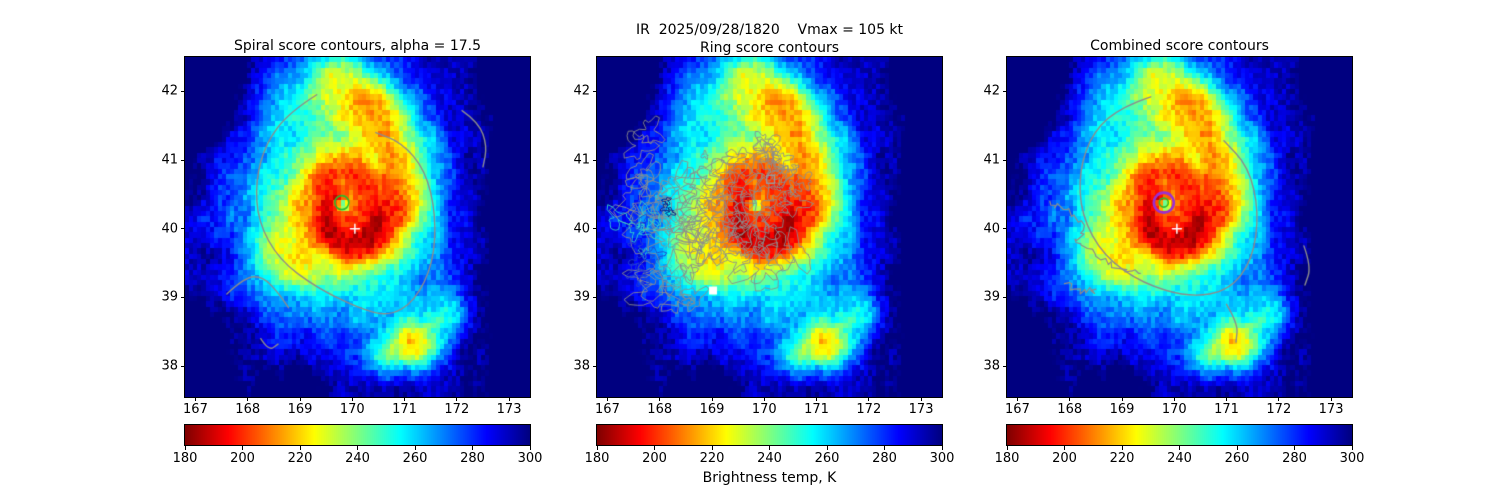 The width and height of the screenshot is (1500, 500). I want to click on panel-title-ring: Ring score contours, so click(769, 48).